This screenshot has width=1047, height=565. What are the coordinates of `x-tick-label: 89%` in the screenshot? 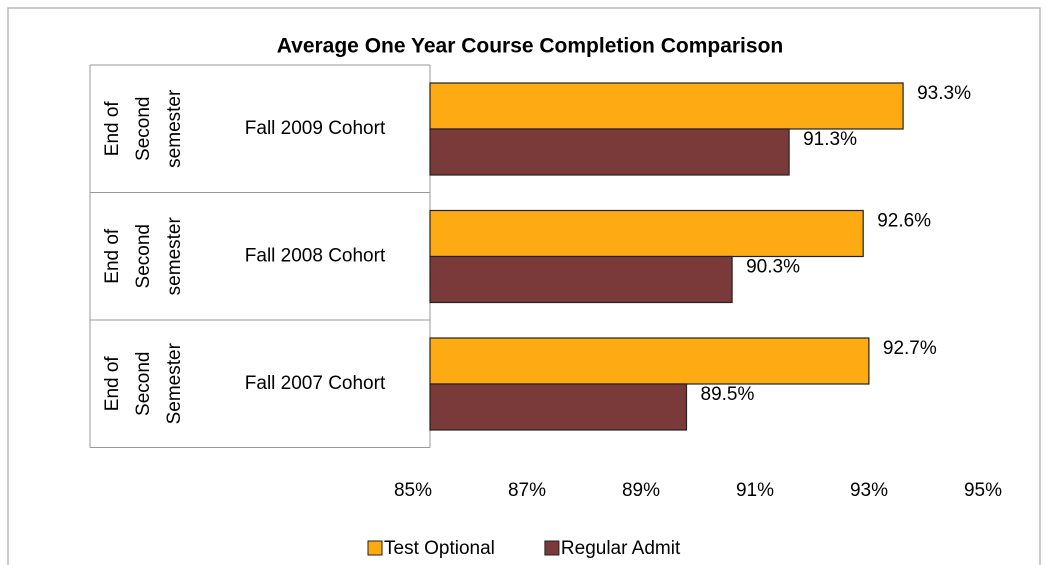 It's located at (641, 490).